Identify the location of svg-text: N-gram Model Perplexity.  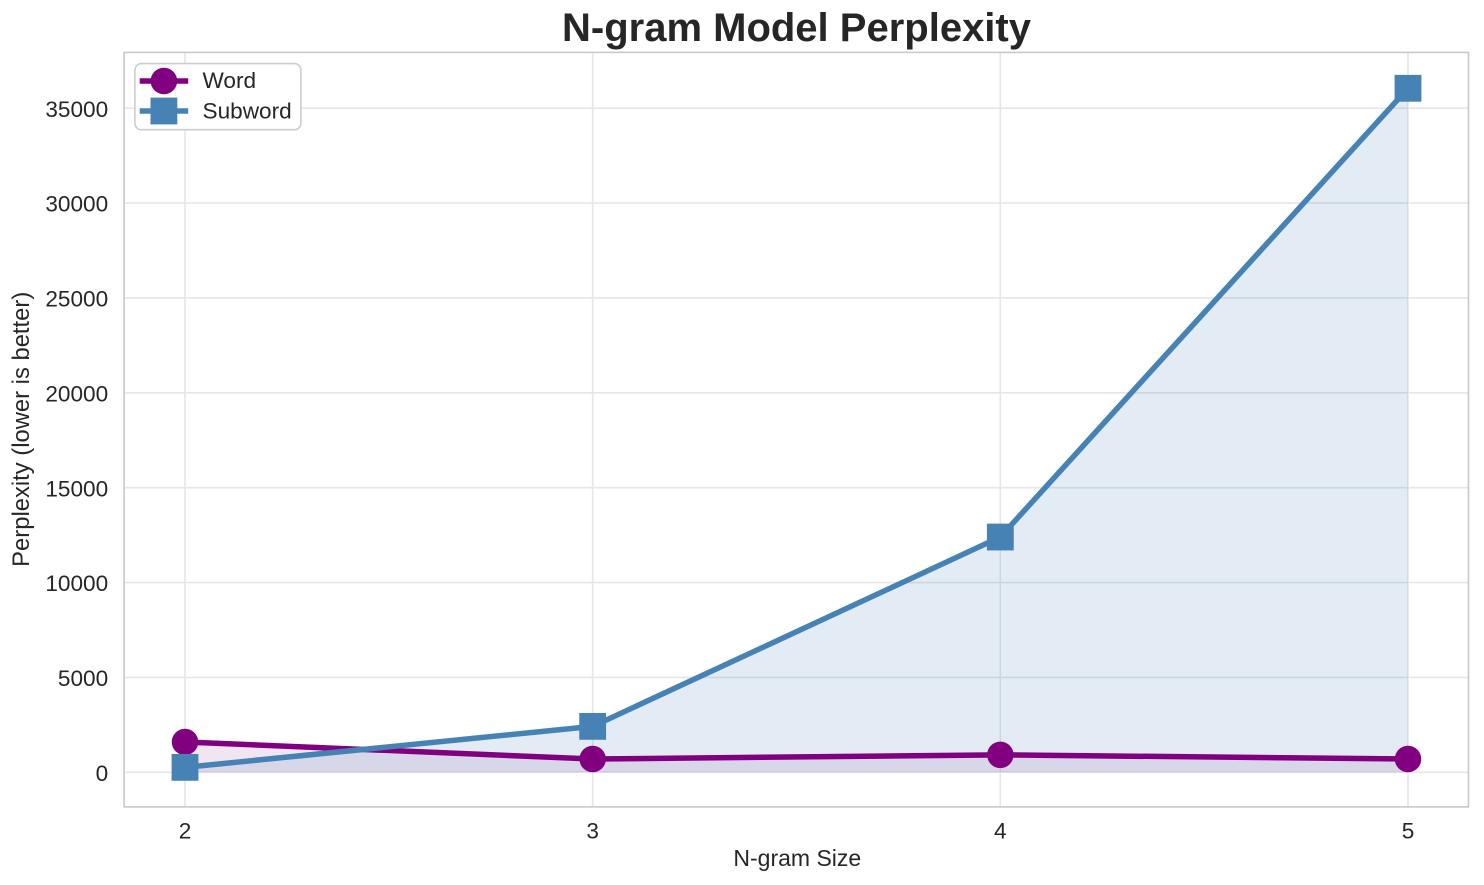
(797, 28).